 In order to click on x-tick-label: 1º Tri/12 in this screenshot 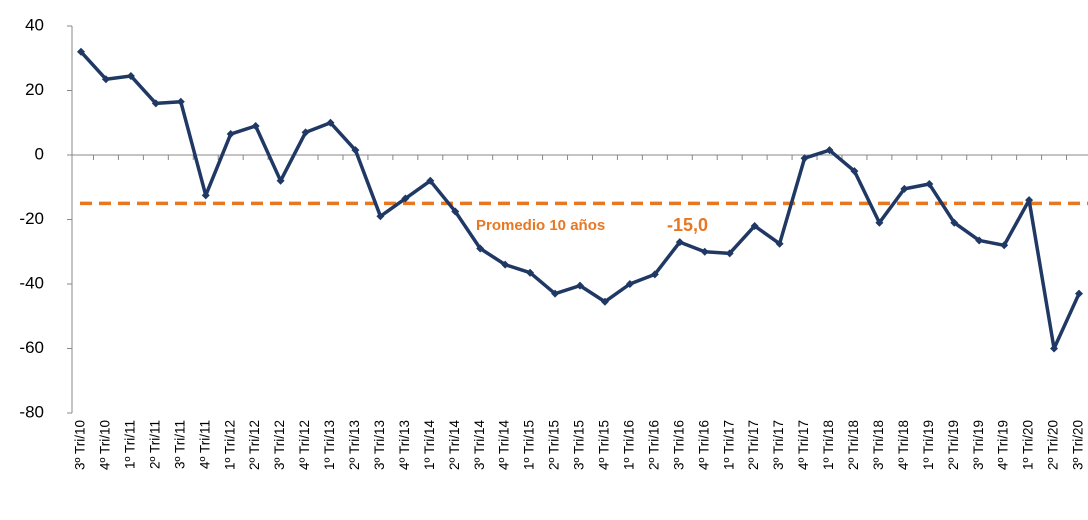, I will do `click(229, 445)`.